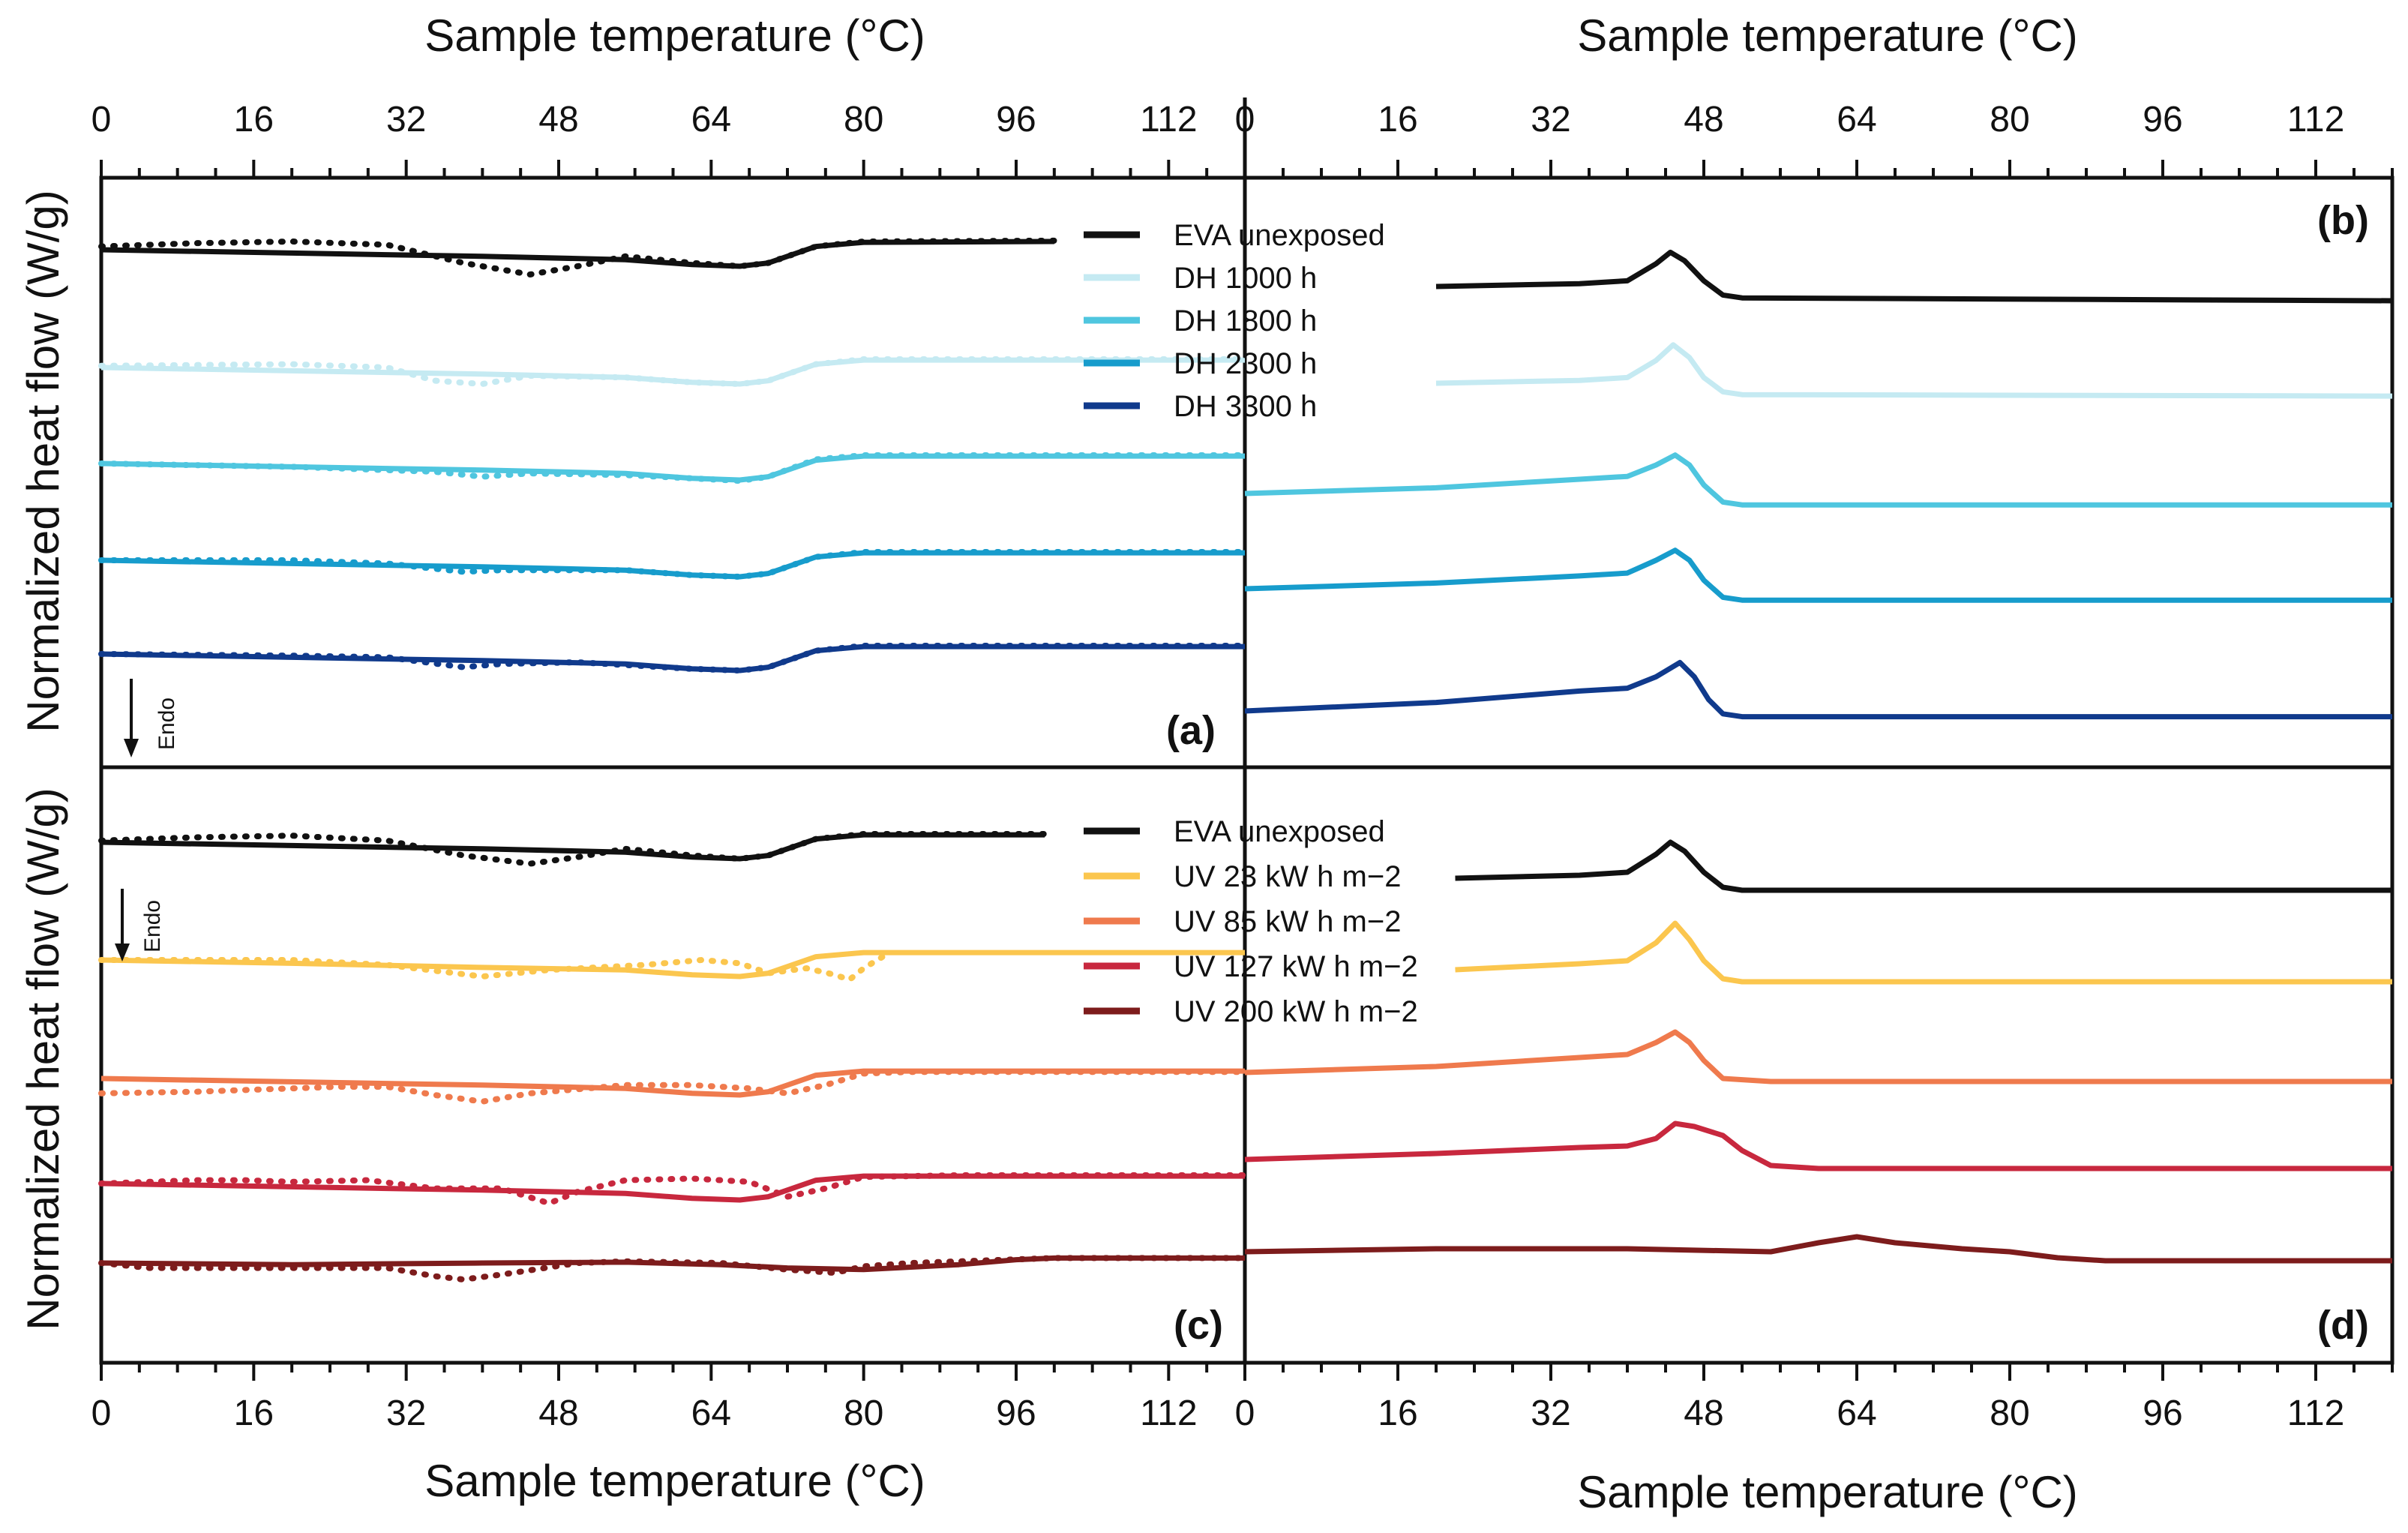 The width and height of the screenshot is (2408, 1533). What do you see at coordinates (2343, 1325) in the screenshot?
I see `panel-label-d: (d)` at bounding box center [2343, 1325].